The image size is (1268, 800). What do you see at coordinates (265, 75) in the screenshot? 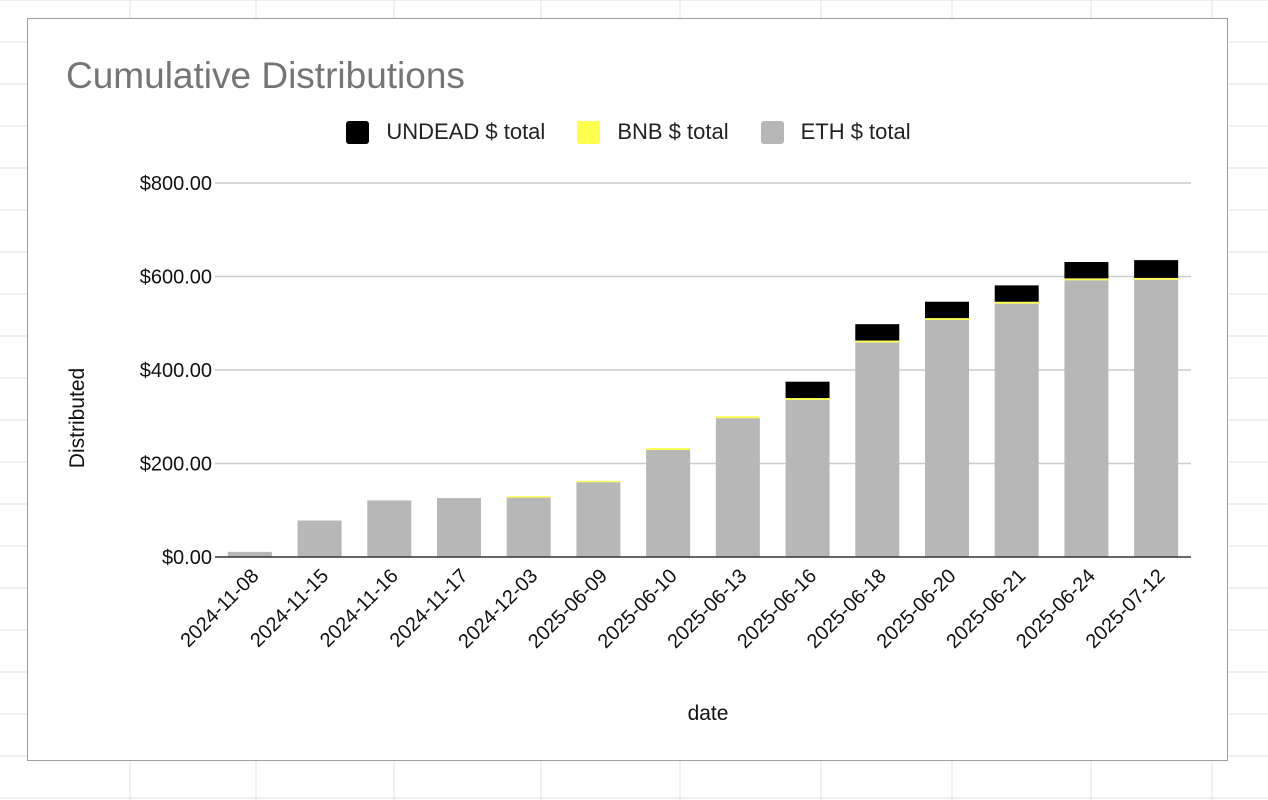
I see `chart-title: Cumulative Distributions` at bounding box center [265, 75].